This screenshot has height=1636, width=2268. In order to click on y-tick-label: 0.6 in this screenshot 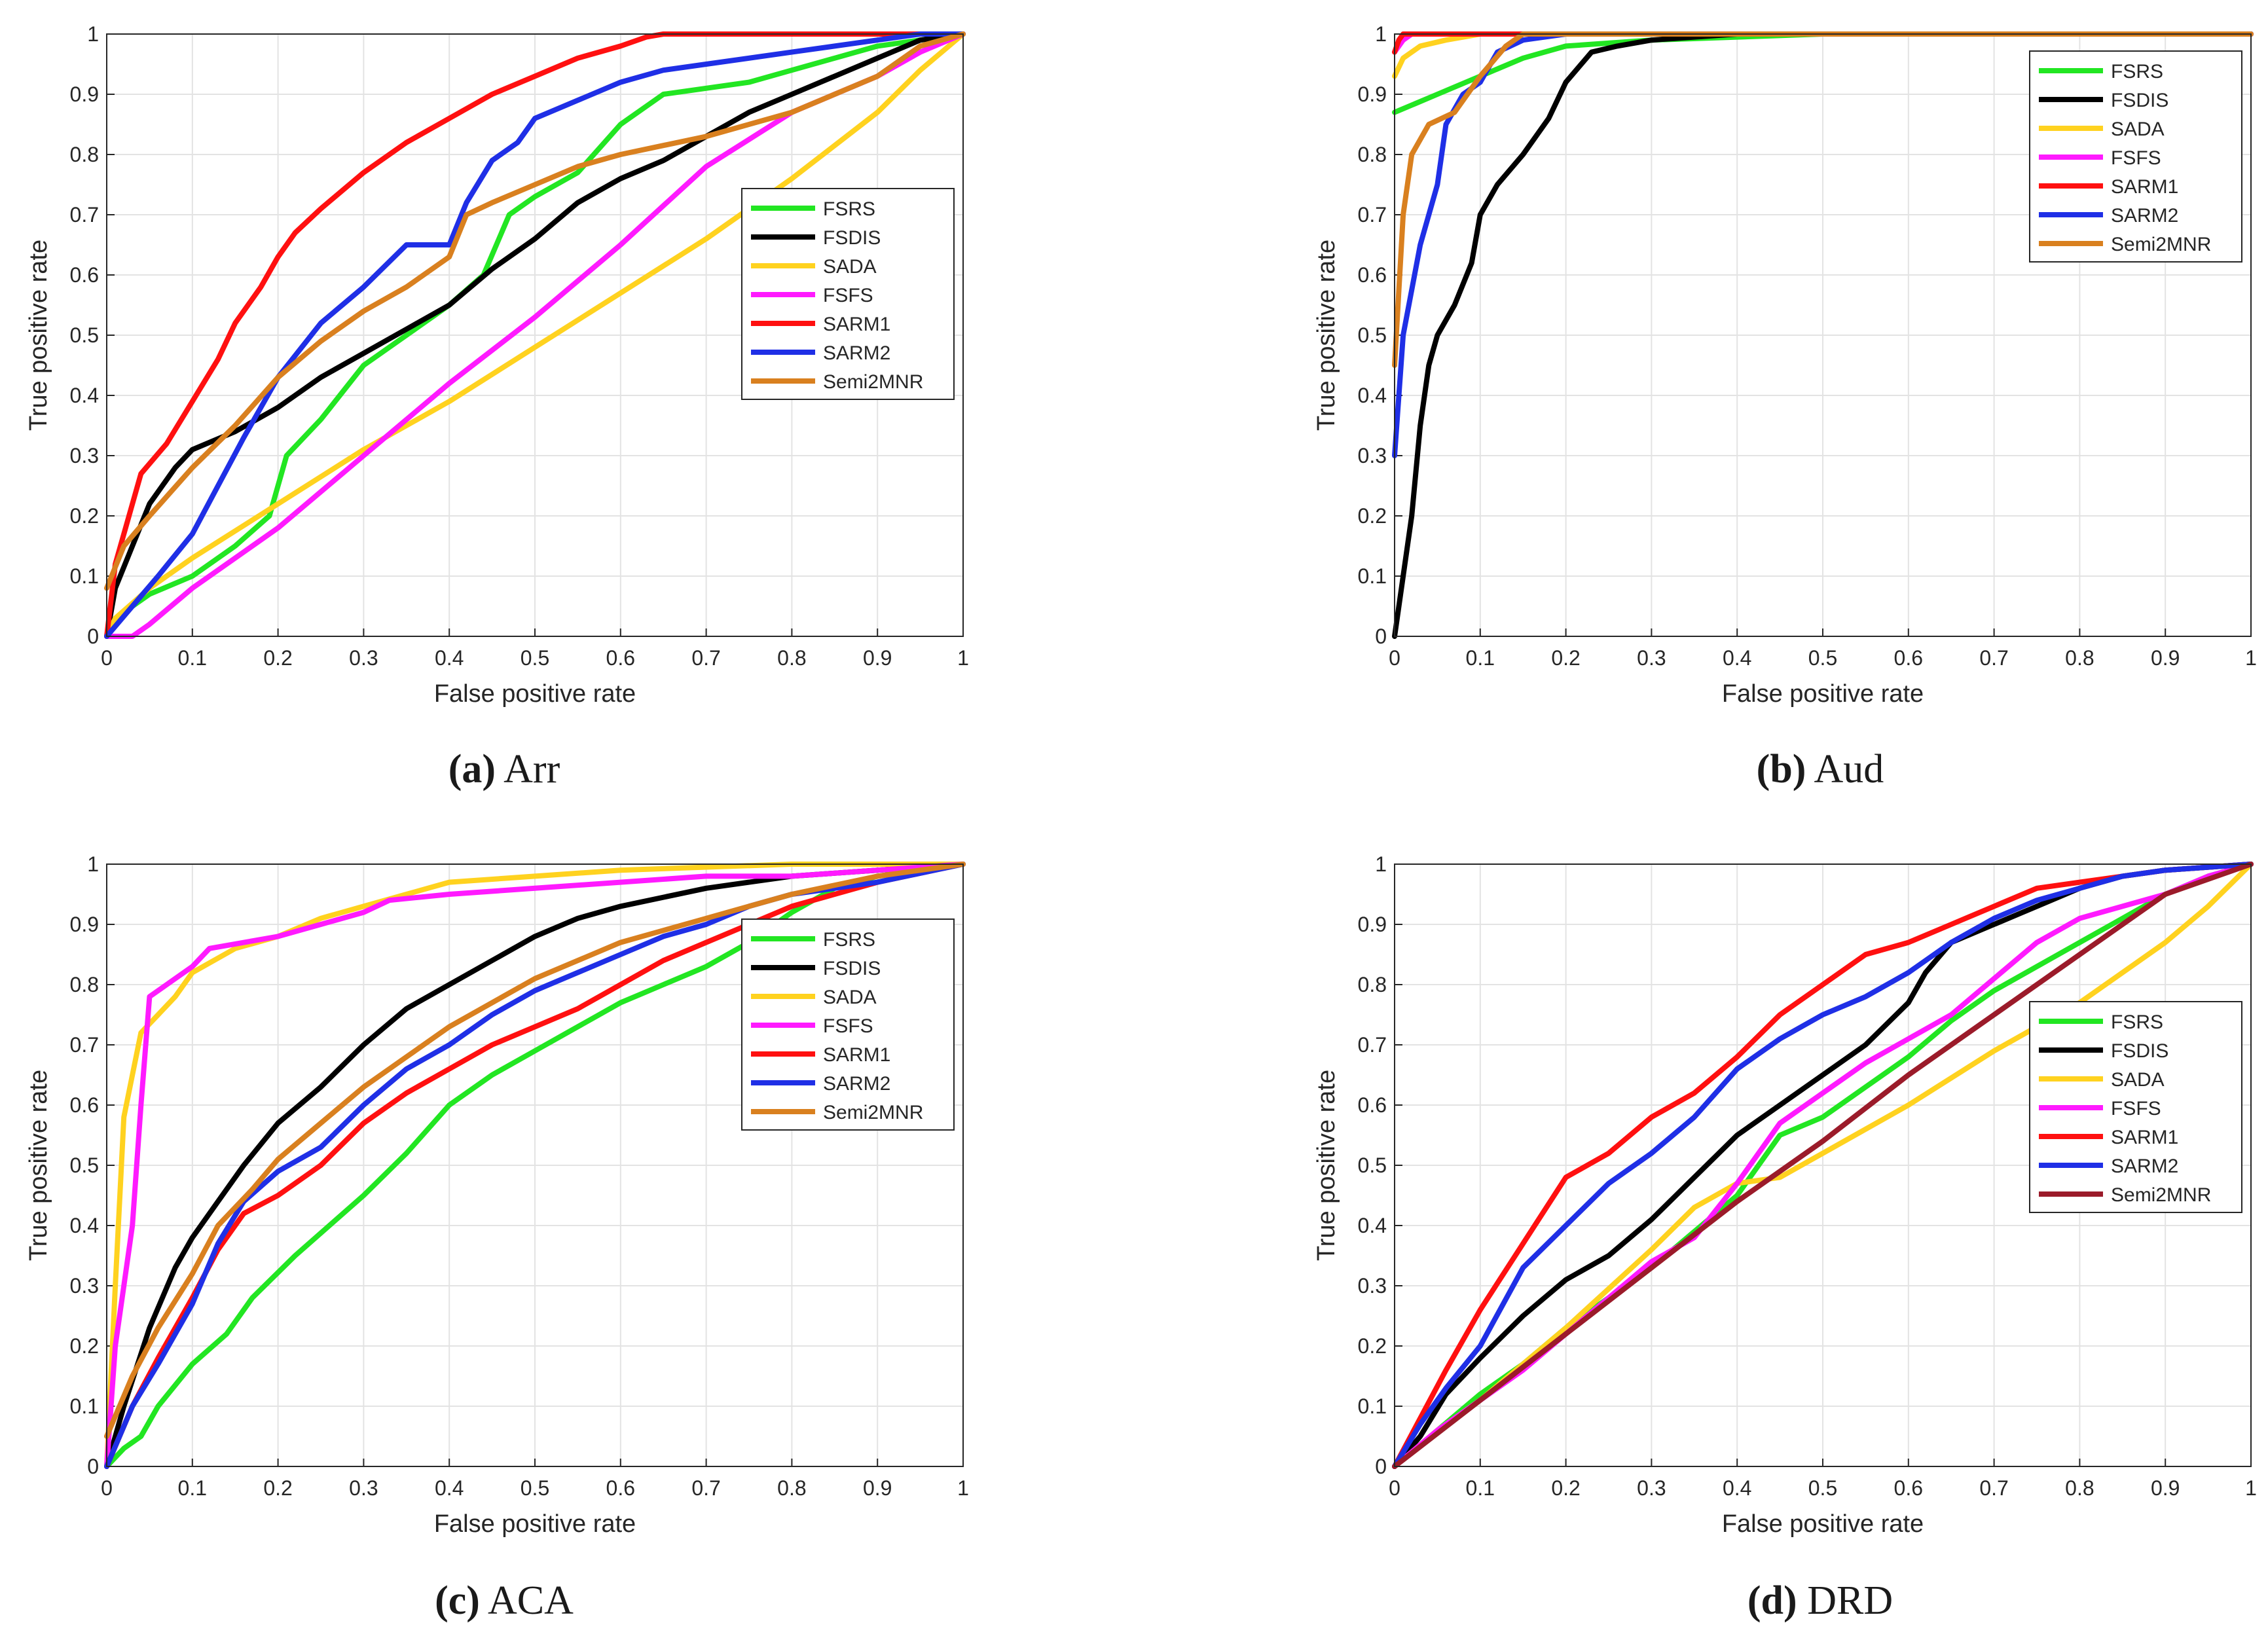, I will do `click(1373, 1105)`.